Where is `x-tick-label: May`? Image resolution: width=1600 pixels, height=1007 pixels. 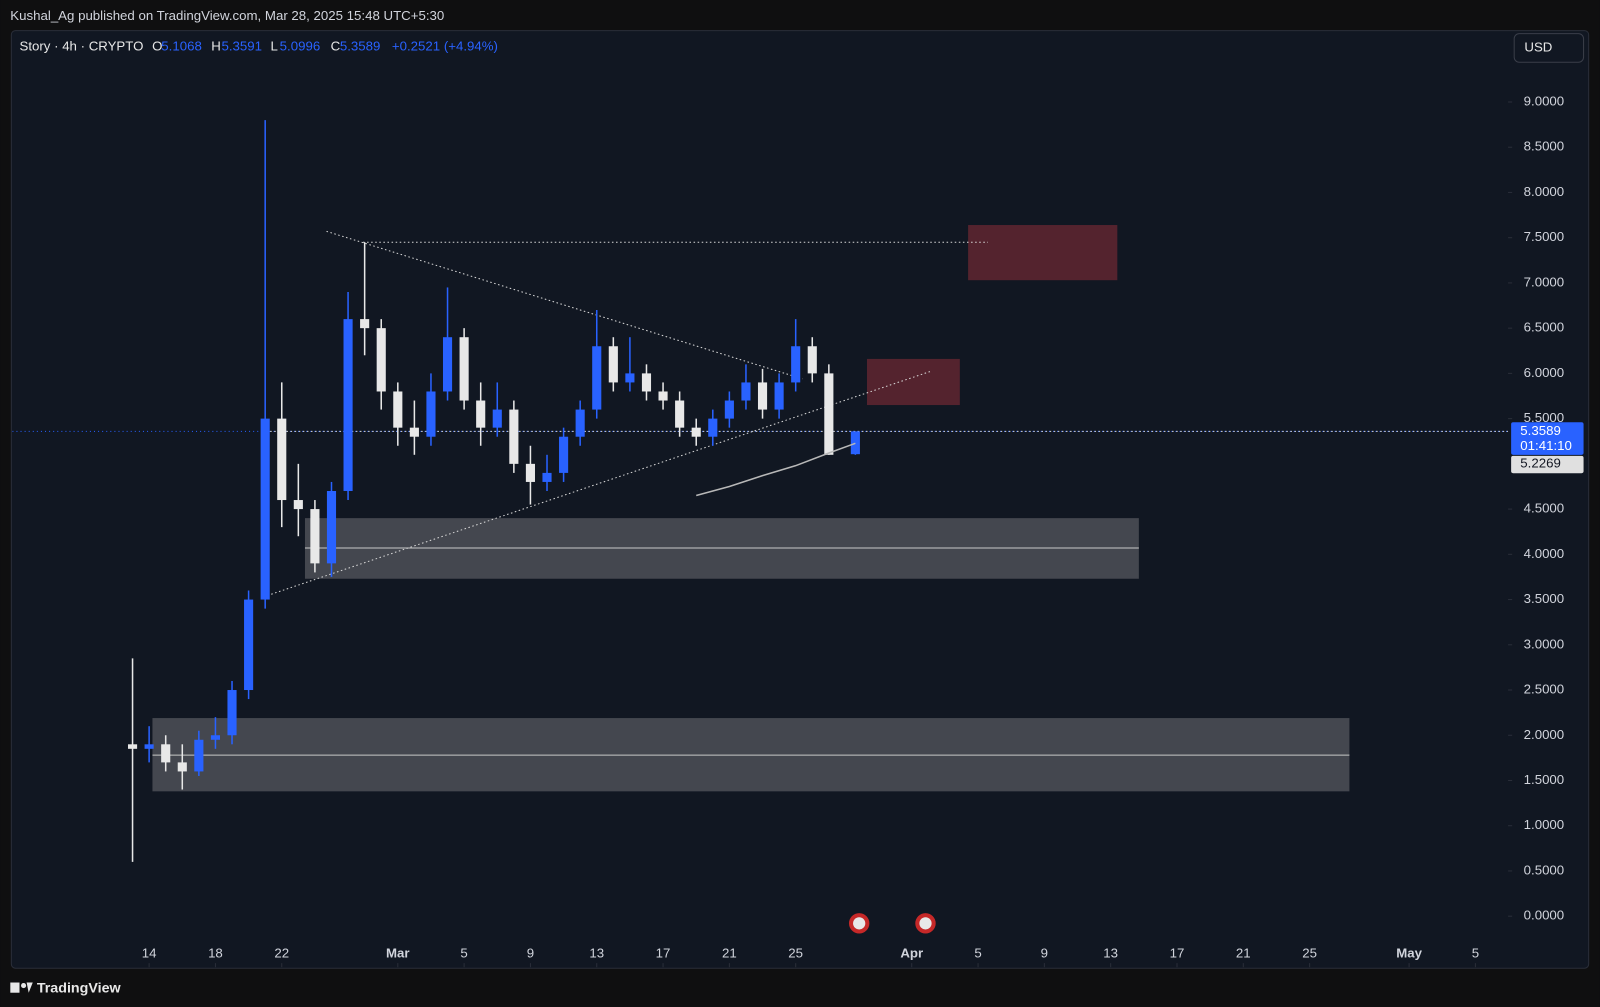
x-tick-label: May is located at coordinates (1409, 952).